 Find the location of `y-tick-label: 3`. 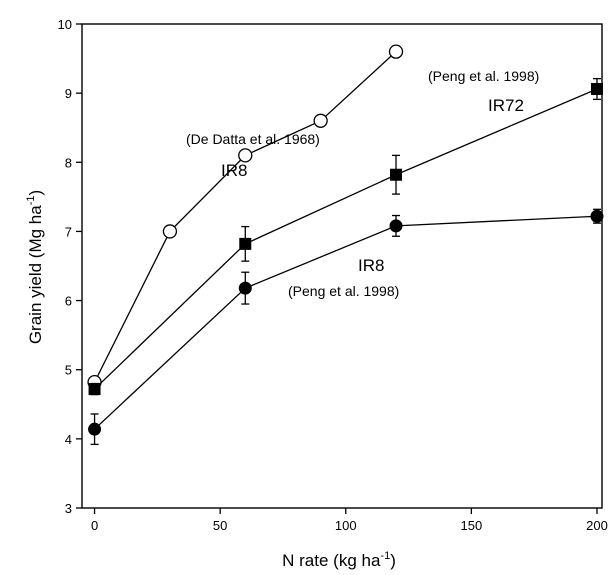

y-tick-label: 3 is located at coordinates (68, 508).